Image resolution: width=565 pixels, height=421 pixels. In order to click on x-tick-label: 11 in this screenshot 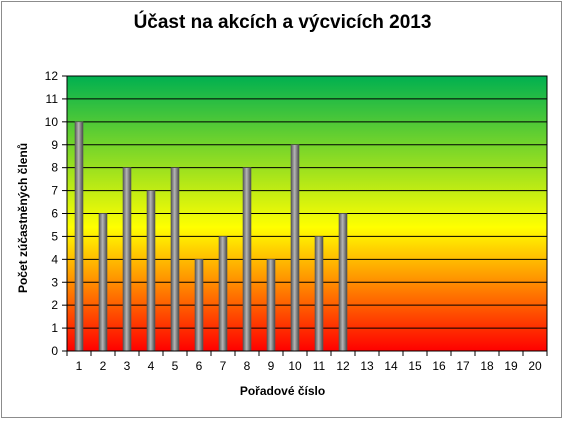, I will do `click(319, 366)`.